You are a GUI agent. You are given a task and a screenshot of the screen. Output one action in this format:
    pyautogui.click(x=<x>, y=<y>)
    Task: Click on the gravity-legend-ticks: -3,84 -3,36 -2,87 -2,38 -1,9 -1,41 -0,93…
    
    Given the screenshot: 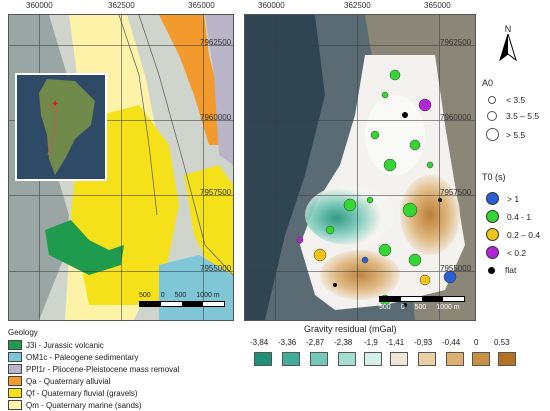 What is the action you would take?
    pyautogui.click(x=380, y=342)
    